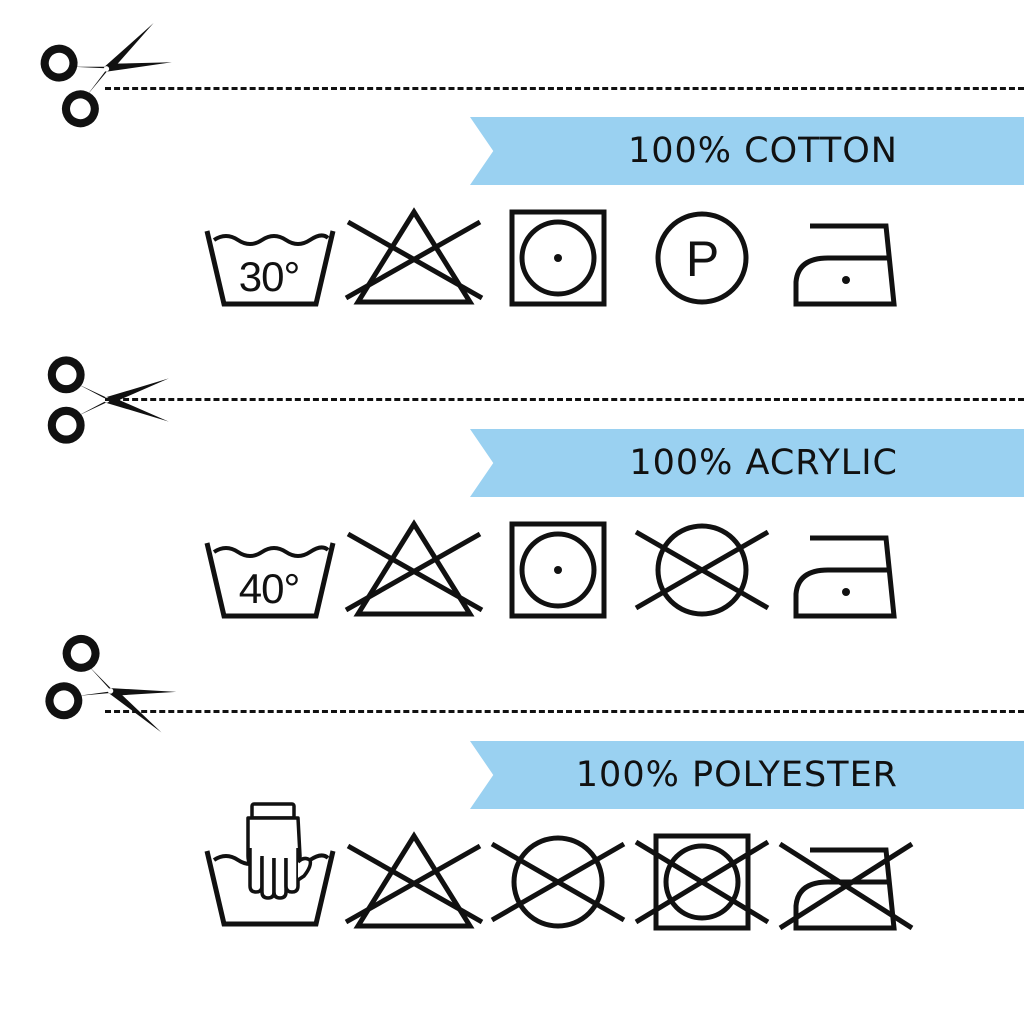 This screenshot has width=1024, height=1024. I want to click on hand-wash-icon, so click(270, 864).